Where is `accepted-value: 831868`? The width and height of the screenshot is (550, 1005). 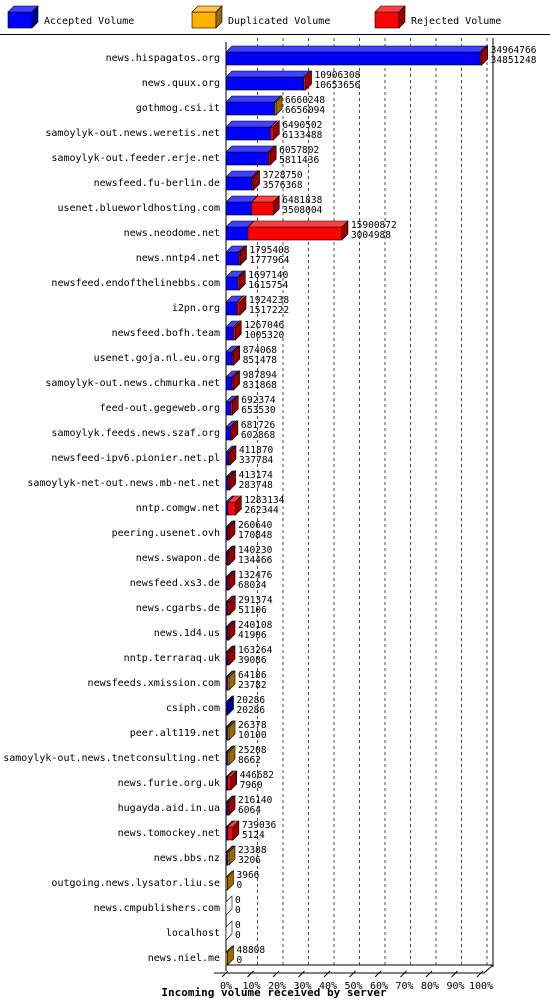 accepted-value: 831868 is located at coordinates (260, 385).